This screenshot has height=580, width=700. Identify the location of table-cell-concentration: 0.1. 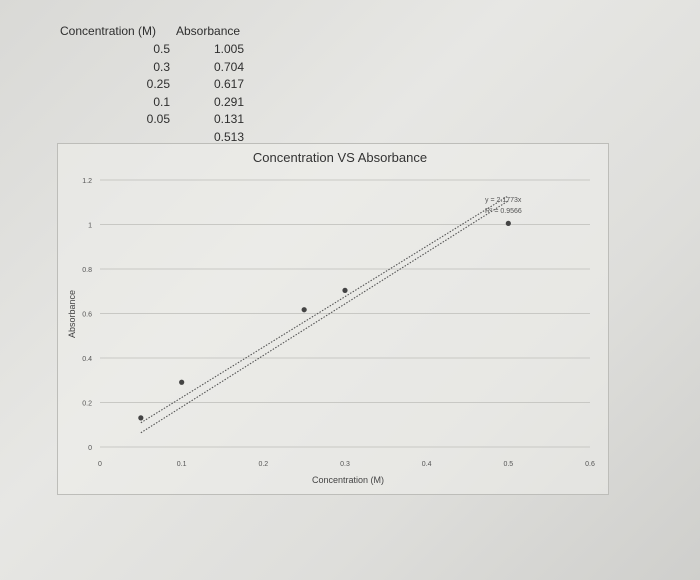
(161, 101).